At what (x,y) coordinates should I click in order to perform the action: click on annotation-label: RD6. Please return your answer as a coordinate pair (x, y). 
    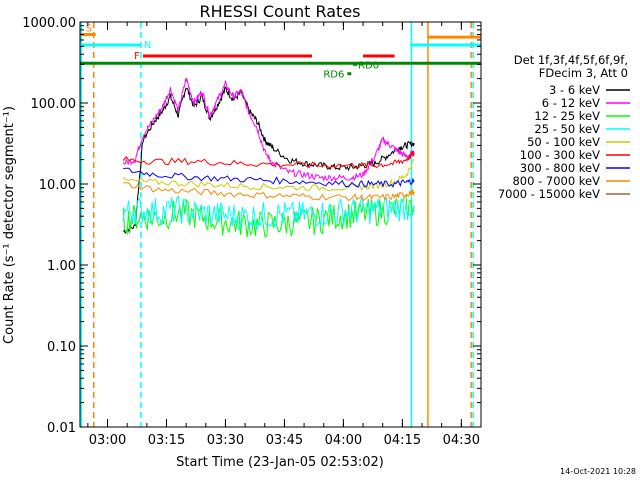
    Looking at the image, I should click on (333, 75).